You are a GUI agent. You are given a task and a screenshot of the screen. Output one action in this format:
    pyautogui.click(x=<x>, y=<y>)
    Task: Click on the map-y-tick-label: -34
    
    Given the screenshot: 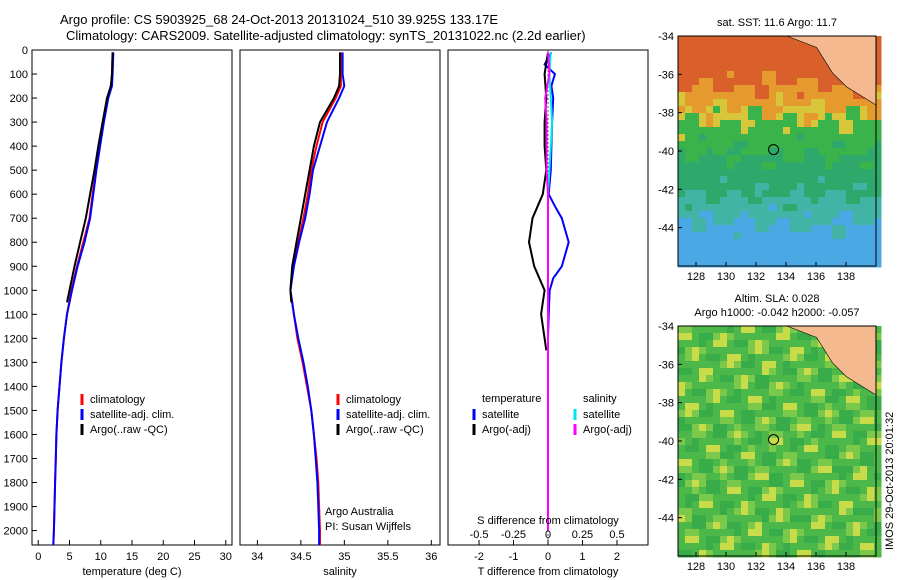 What is the action you would take?
    pyautogui.click(x=666, y=327)
    